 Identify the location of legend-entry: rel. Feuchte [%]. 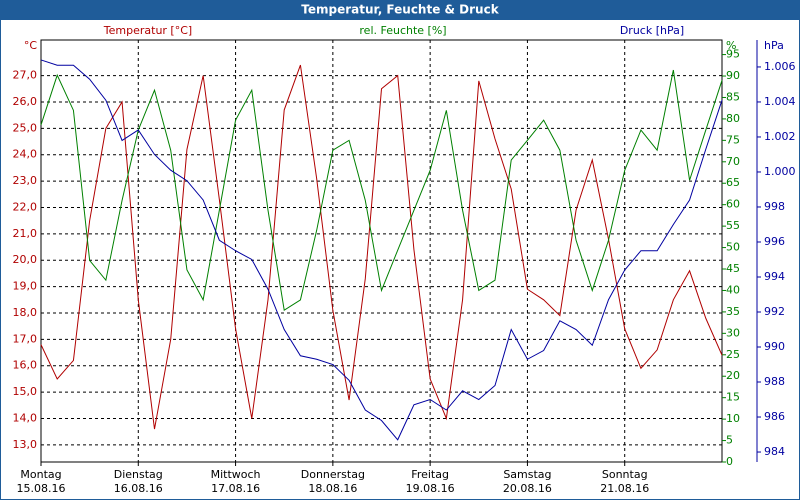
(402, 30).